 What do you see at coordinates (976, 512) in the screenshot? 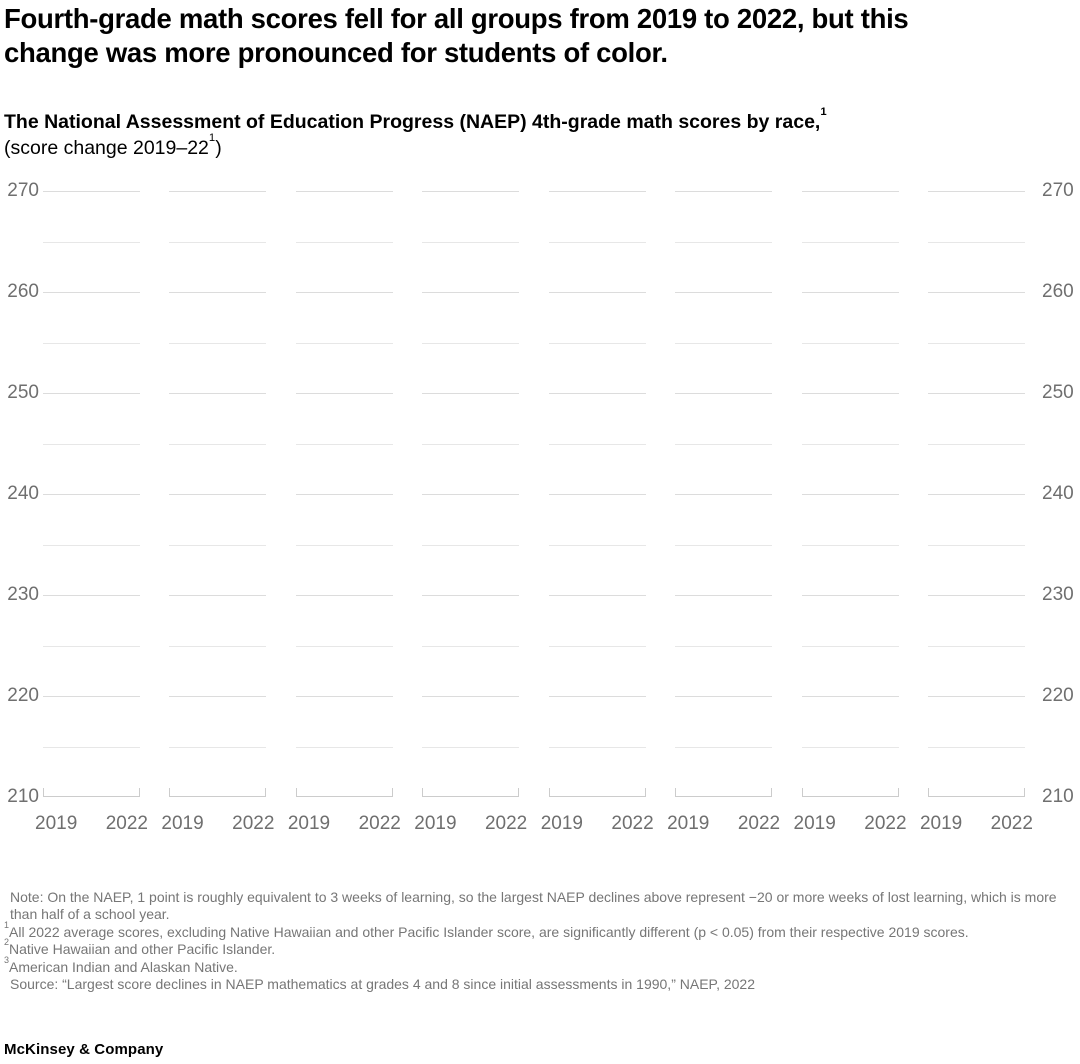
I see `panel-8: 2019 2022` at bounding box center [976, 512].